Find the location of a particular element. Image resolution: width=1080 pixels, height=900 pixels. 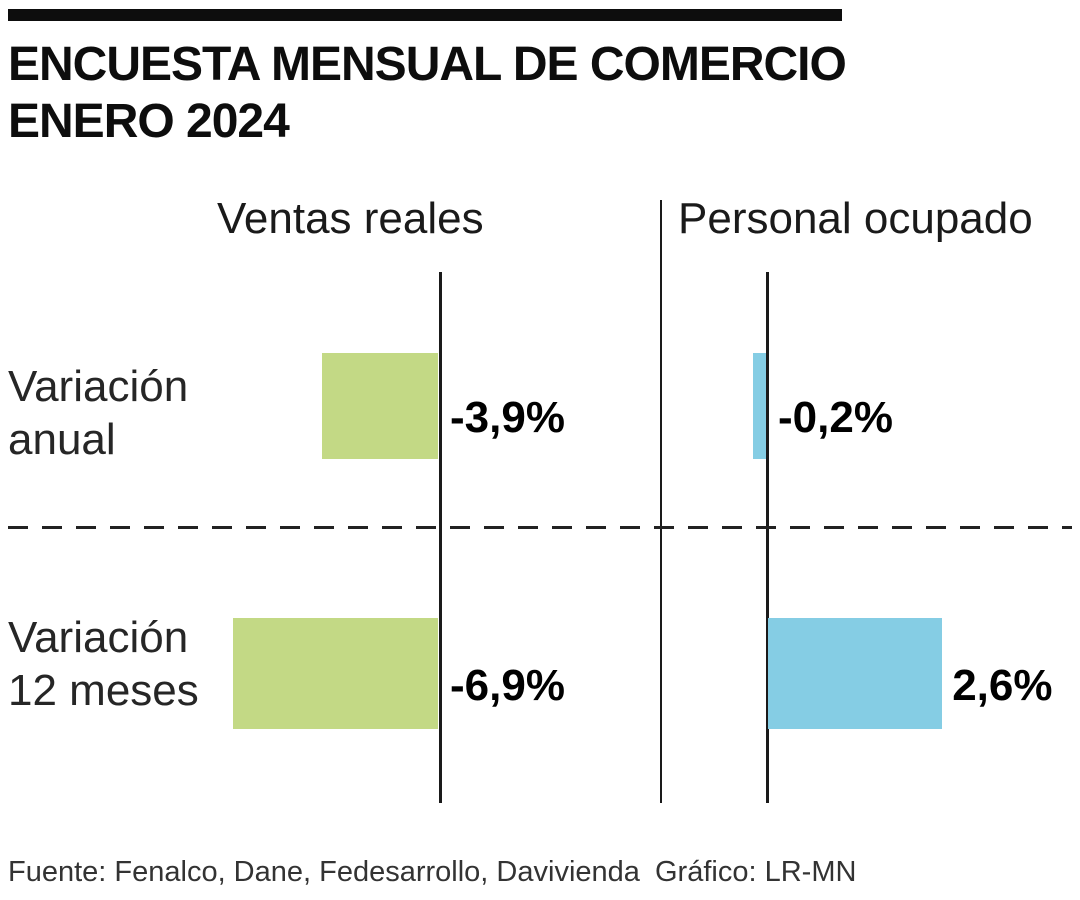

page-title: ENCUESTA MENSUAL DE COMERCIO ENERO 2024 is located at coordinates (427, 93).